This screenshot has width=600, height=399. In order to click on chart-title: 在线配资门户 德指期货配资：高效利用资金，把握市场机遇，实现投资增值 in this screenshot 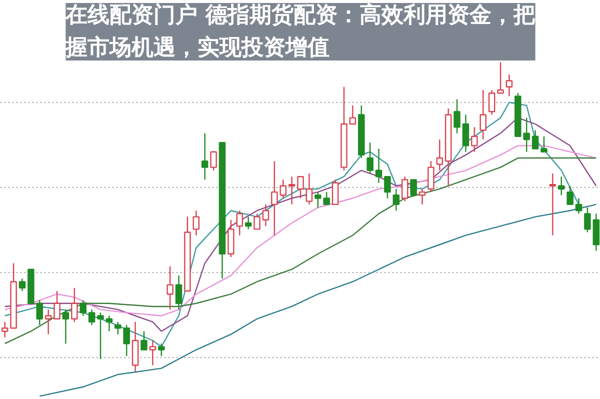, I will do `click(300, 31)`.